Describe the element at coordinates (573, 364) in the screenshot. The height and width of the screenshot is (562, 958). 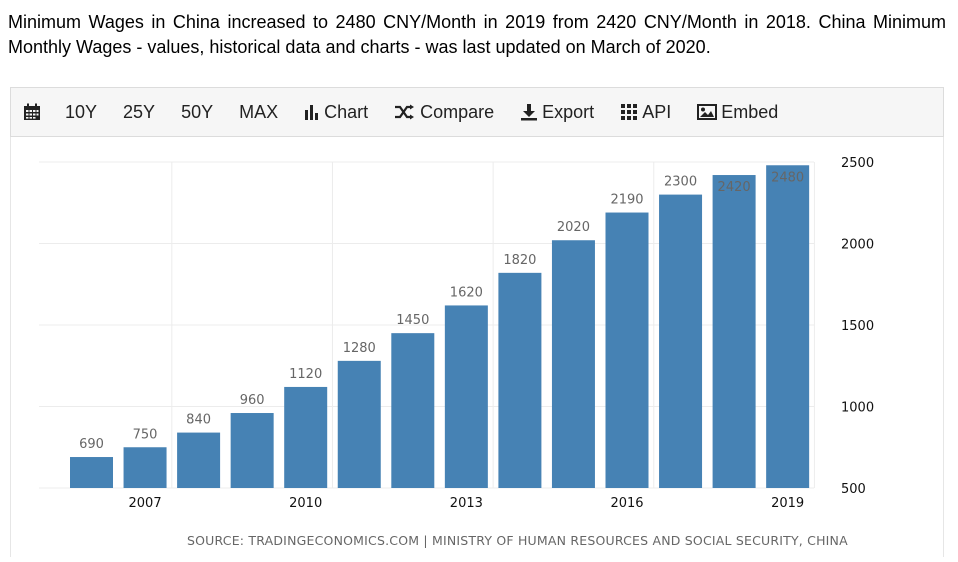
I see `bar-2015` at that location.